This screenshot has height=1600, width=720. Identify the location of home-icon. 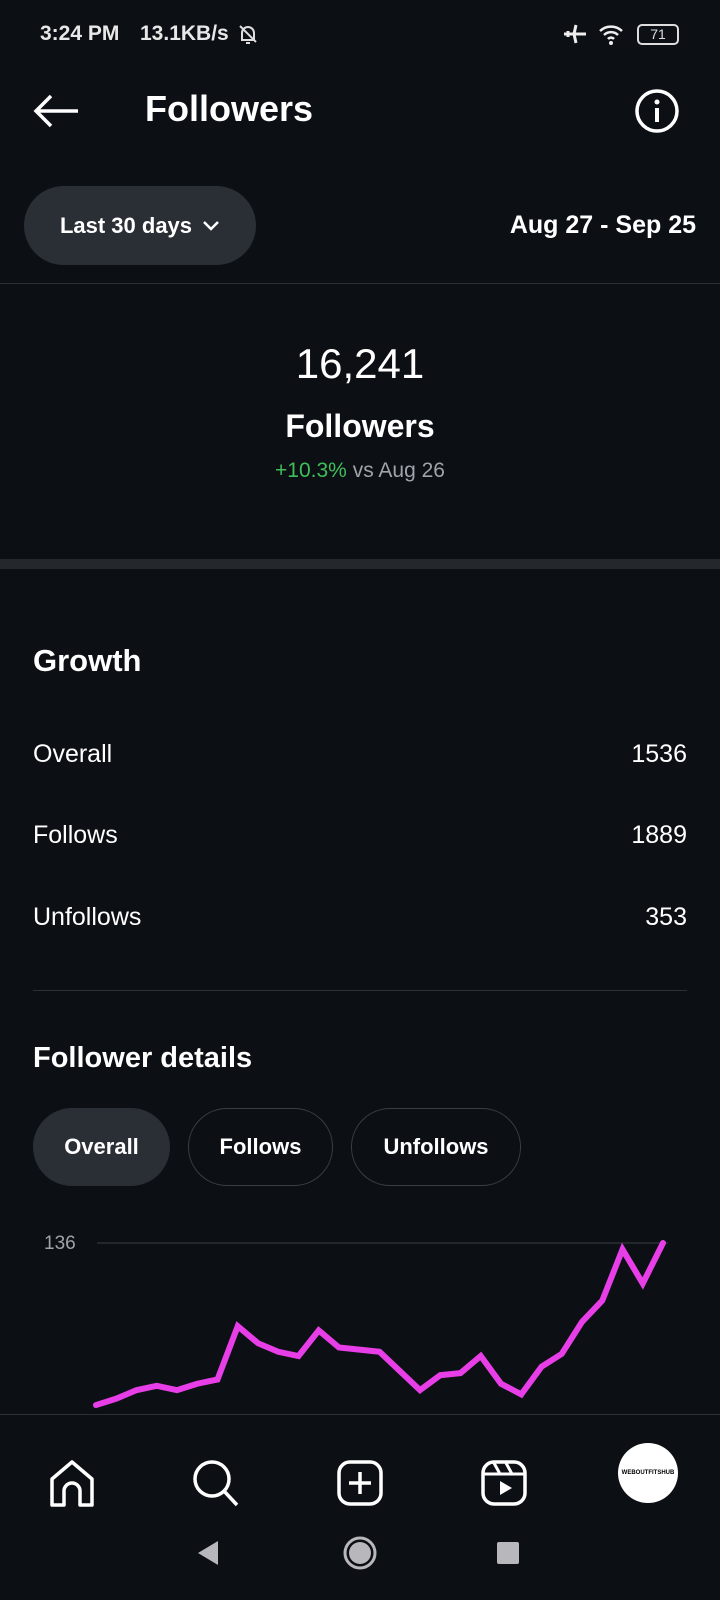
(72, 1483).